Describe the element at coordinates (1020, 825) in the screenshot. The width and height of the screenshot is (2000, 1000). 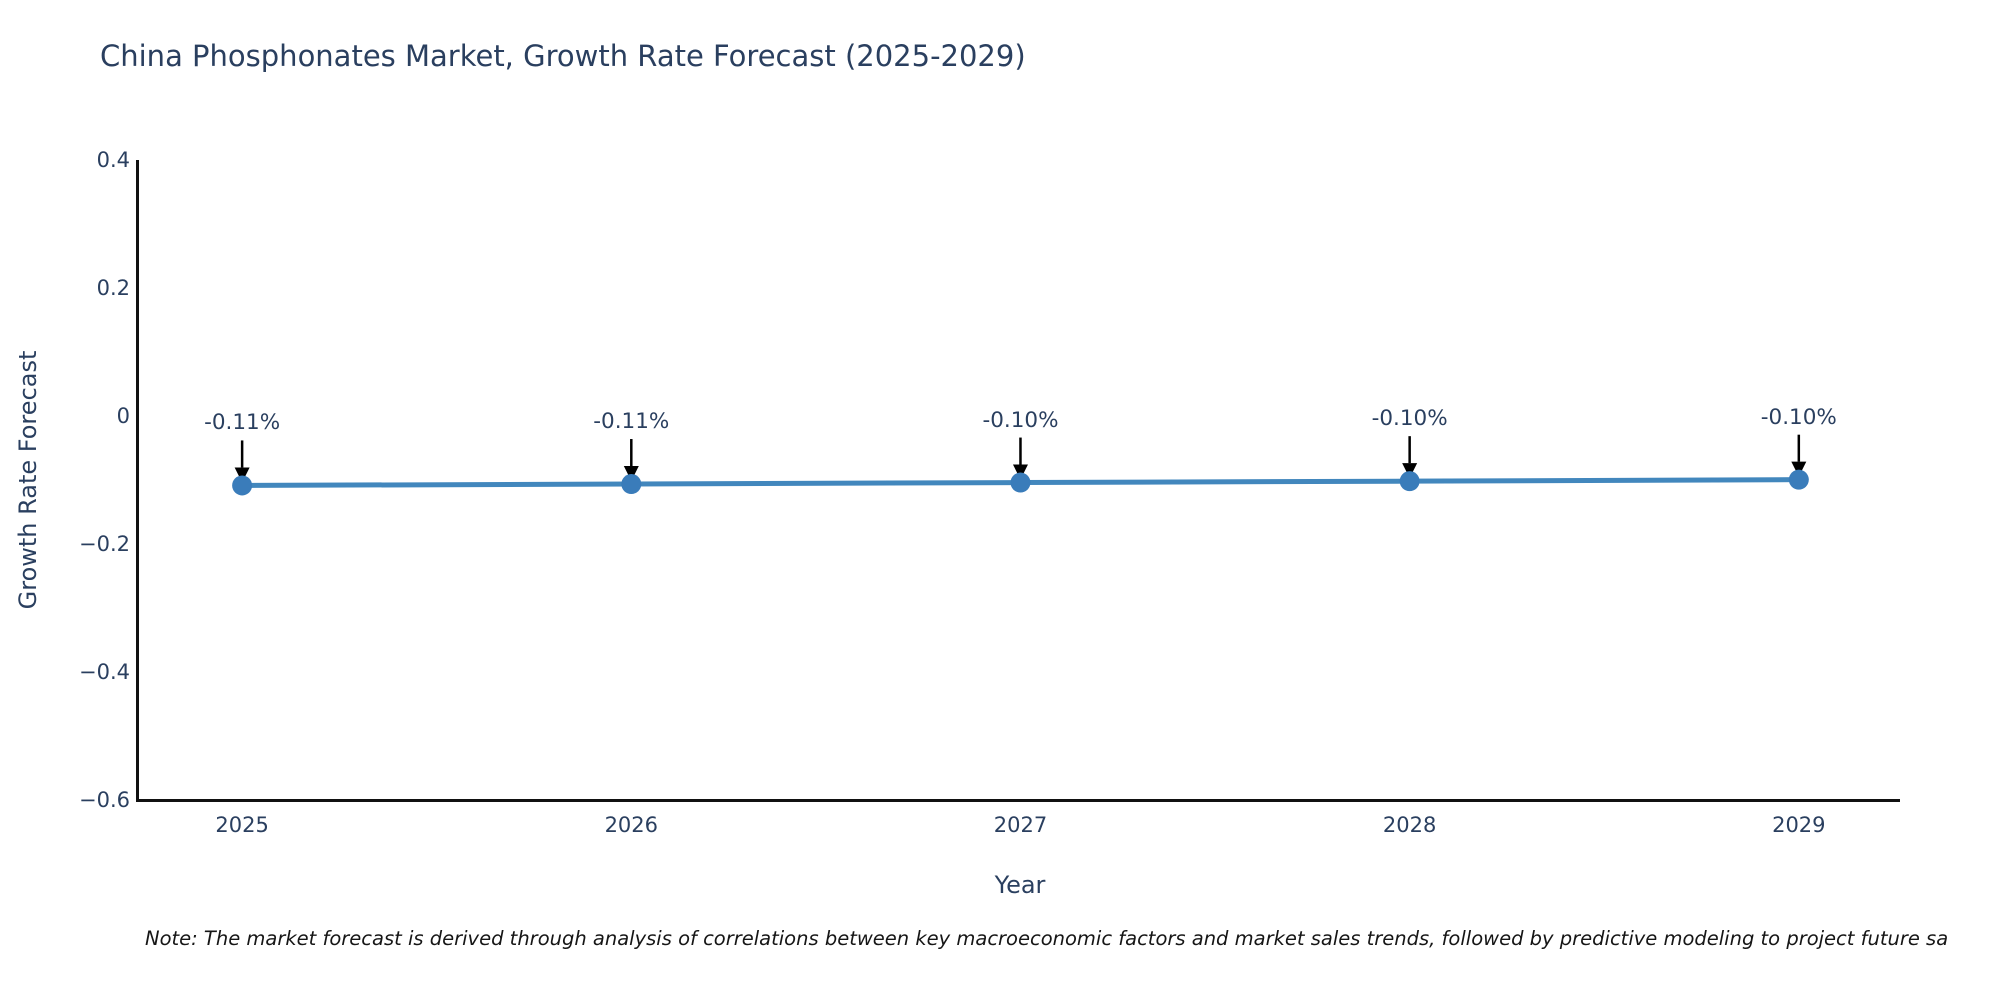
I see `x-tick-label: 2027` at that location.